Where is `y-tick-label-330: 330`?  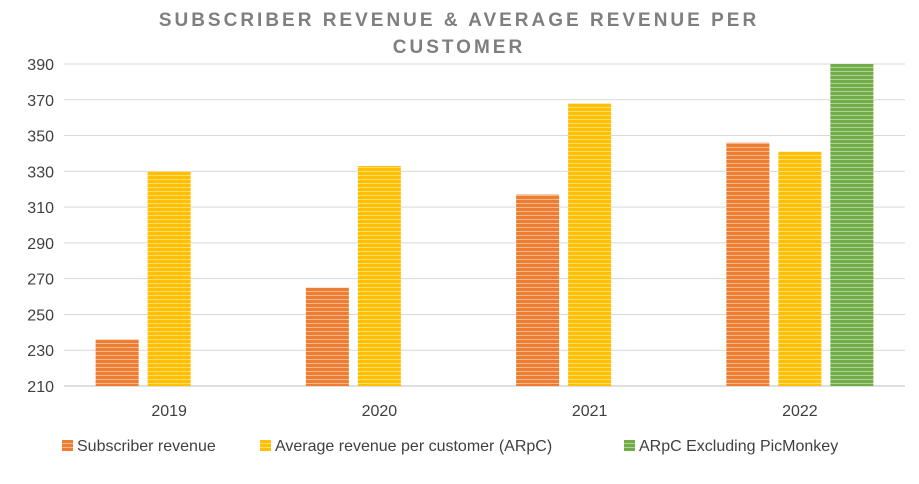 y-tick-label-330: 330 is located at coordinates (40, 172).